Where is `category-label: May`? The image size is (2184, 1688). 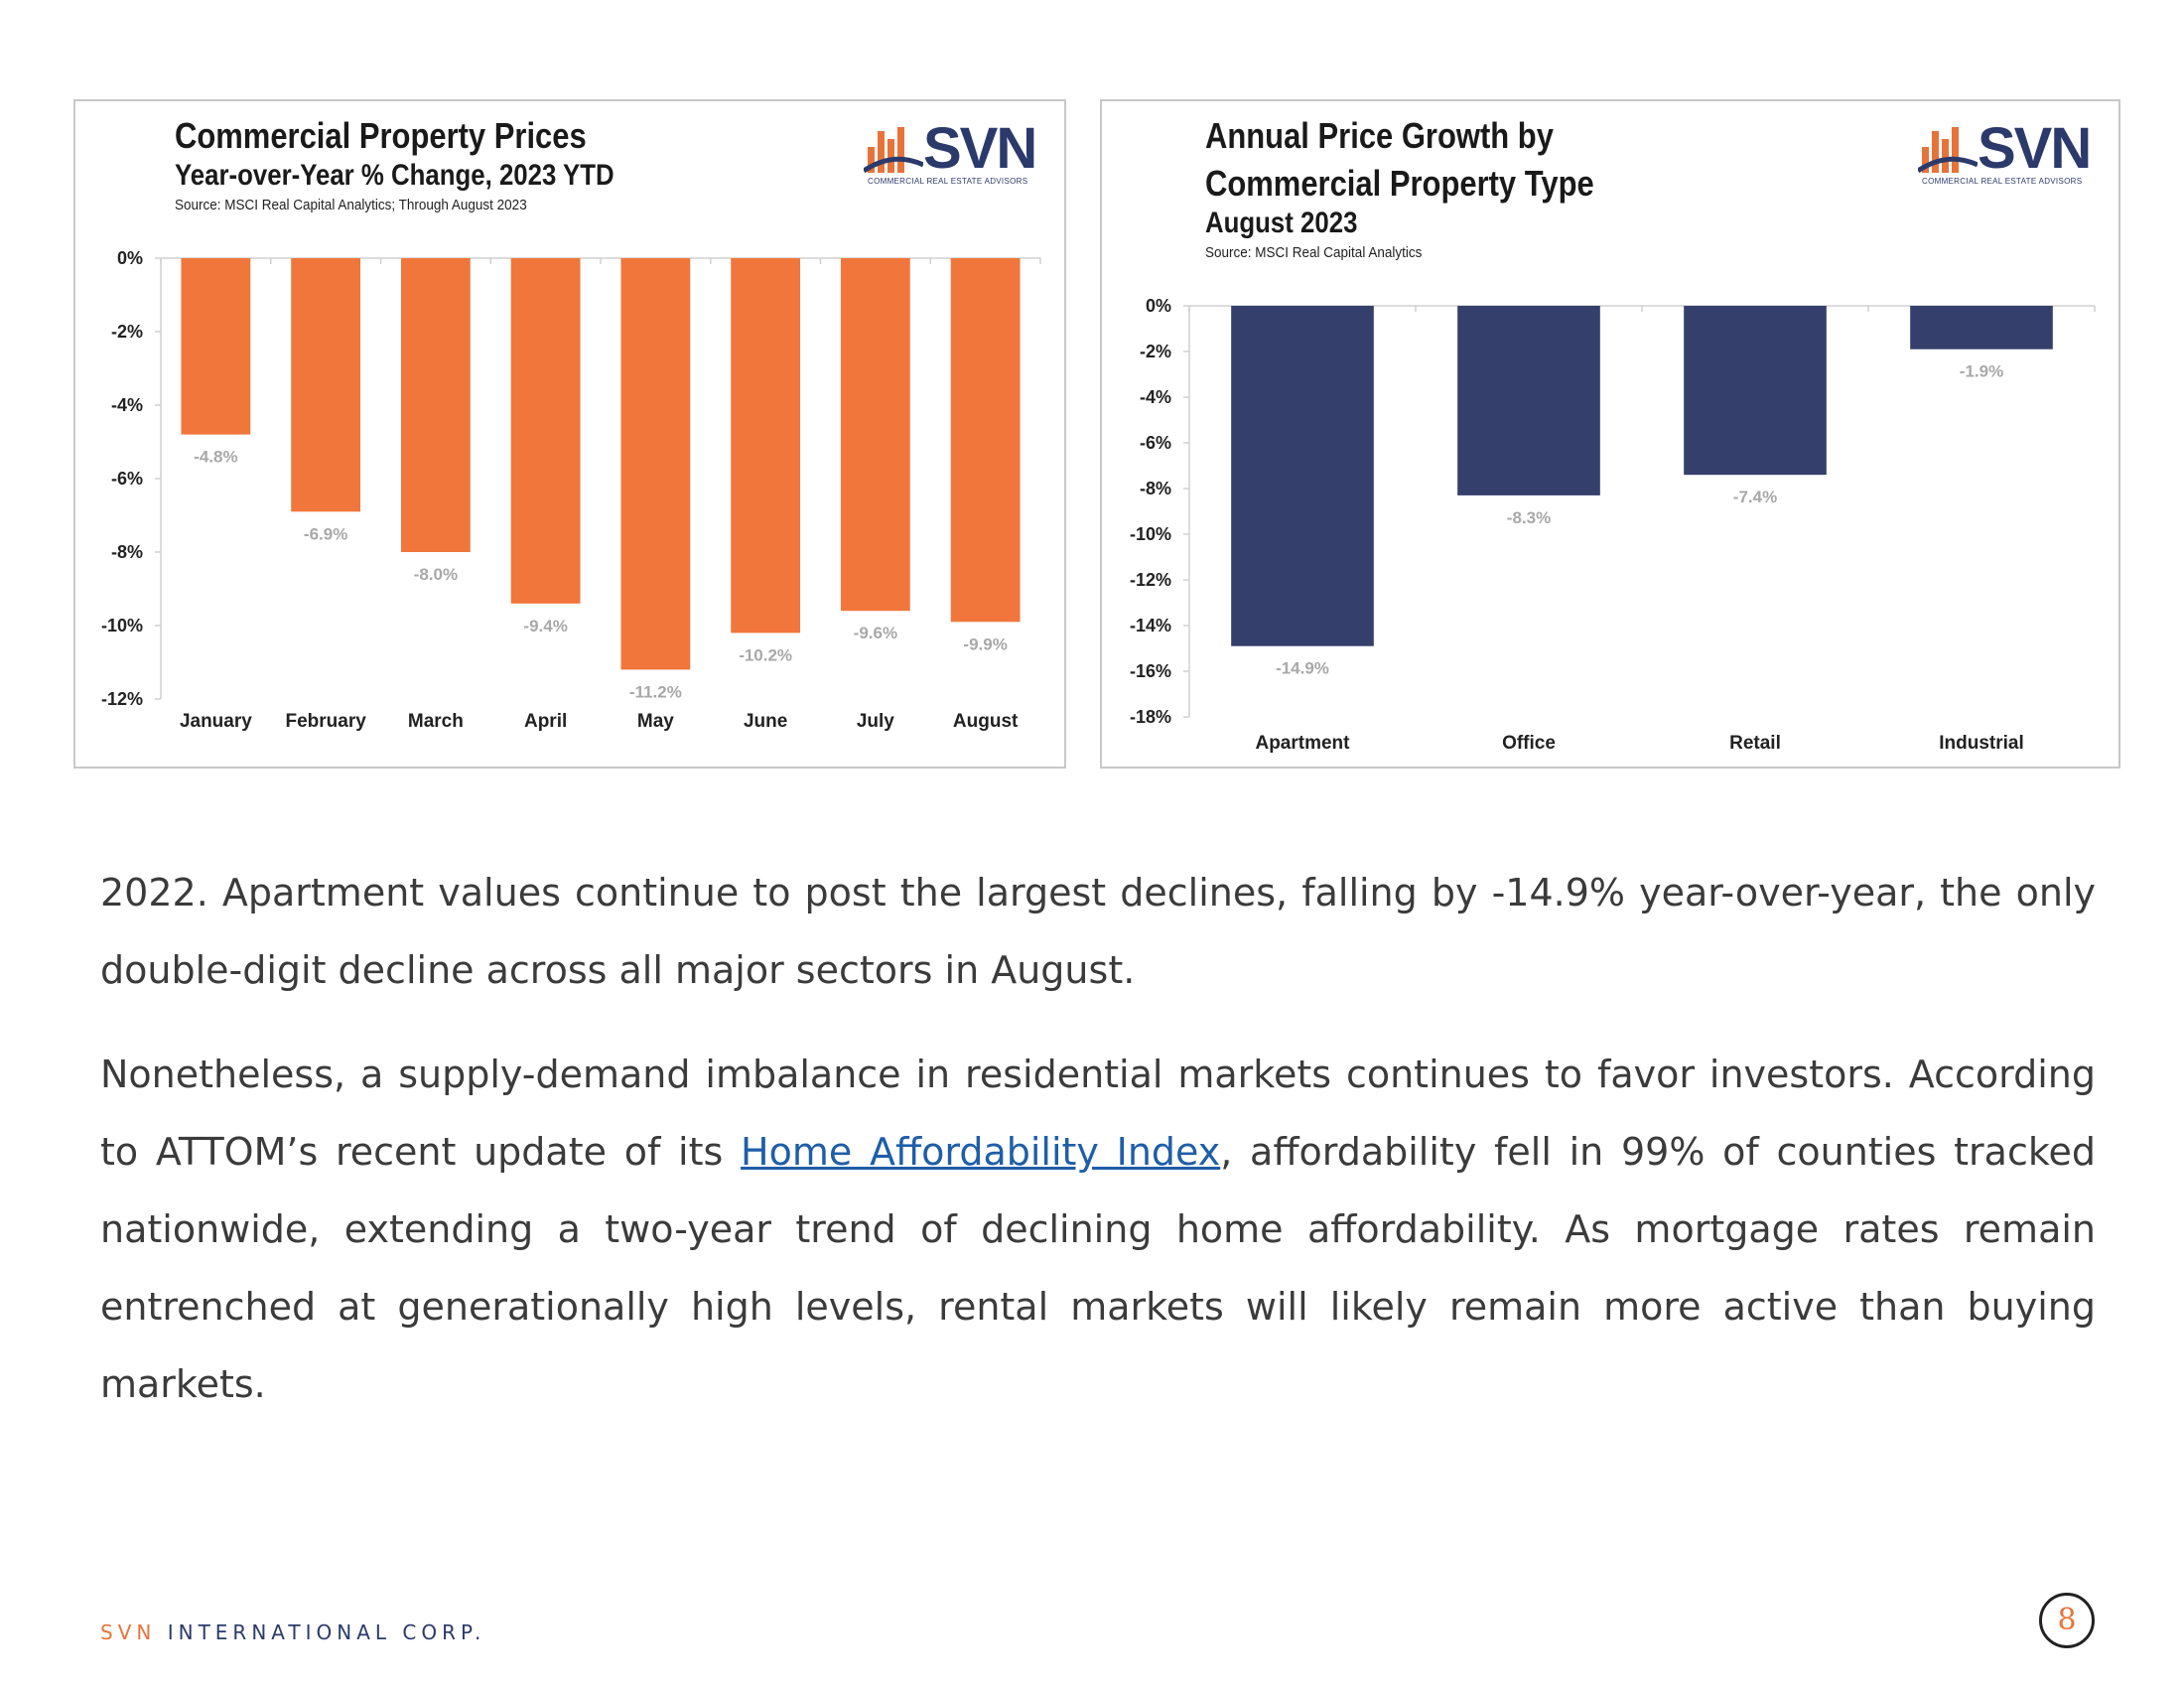
category-label: May is located at coordinates (655, 721).